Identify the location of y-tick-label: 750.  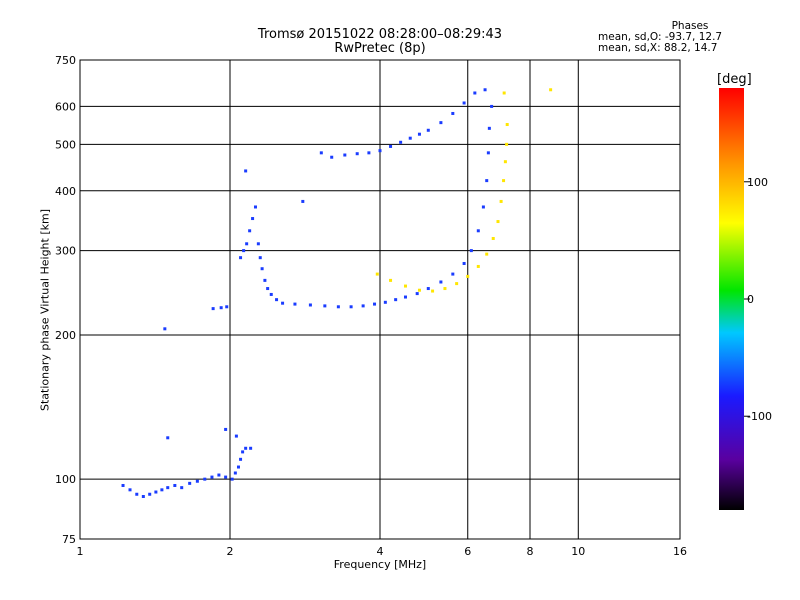
(65, 60).